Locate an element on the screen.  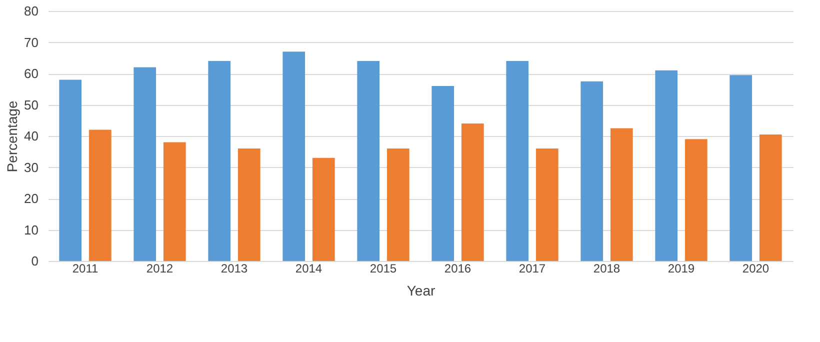
y-tick-label: 10 is located at coordinates (31, 230).